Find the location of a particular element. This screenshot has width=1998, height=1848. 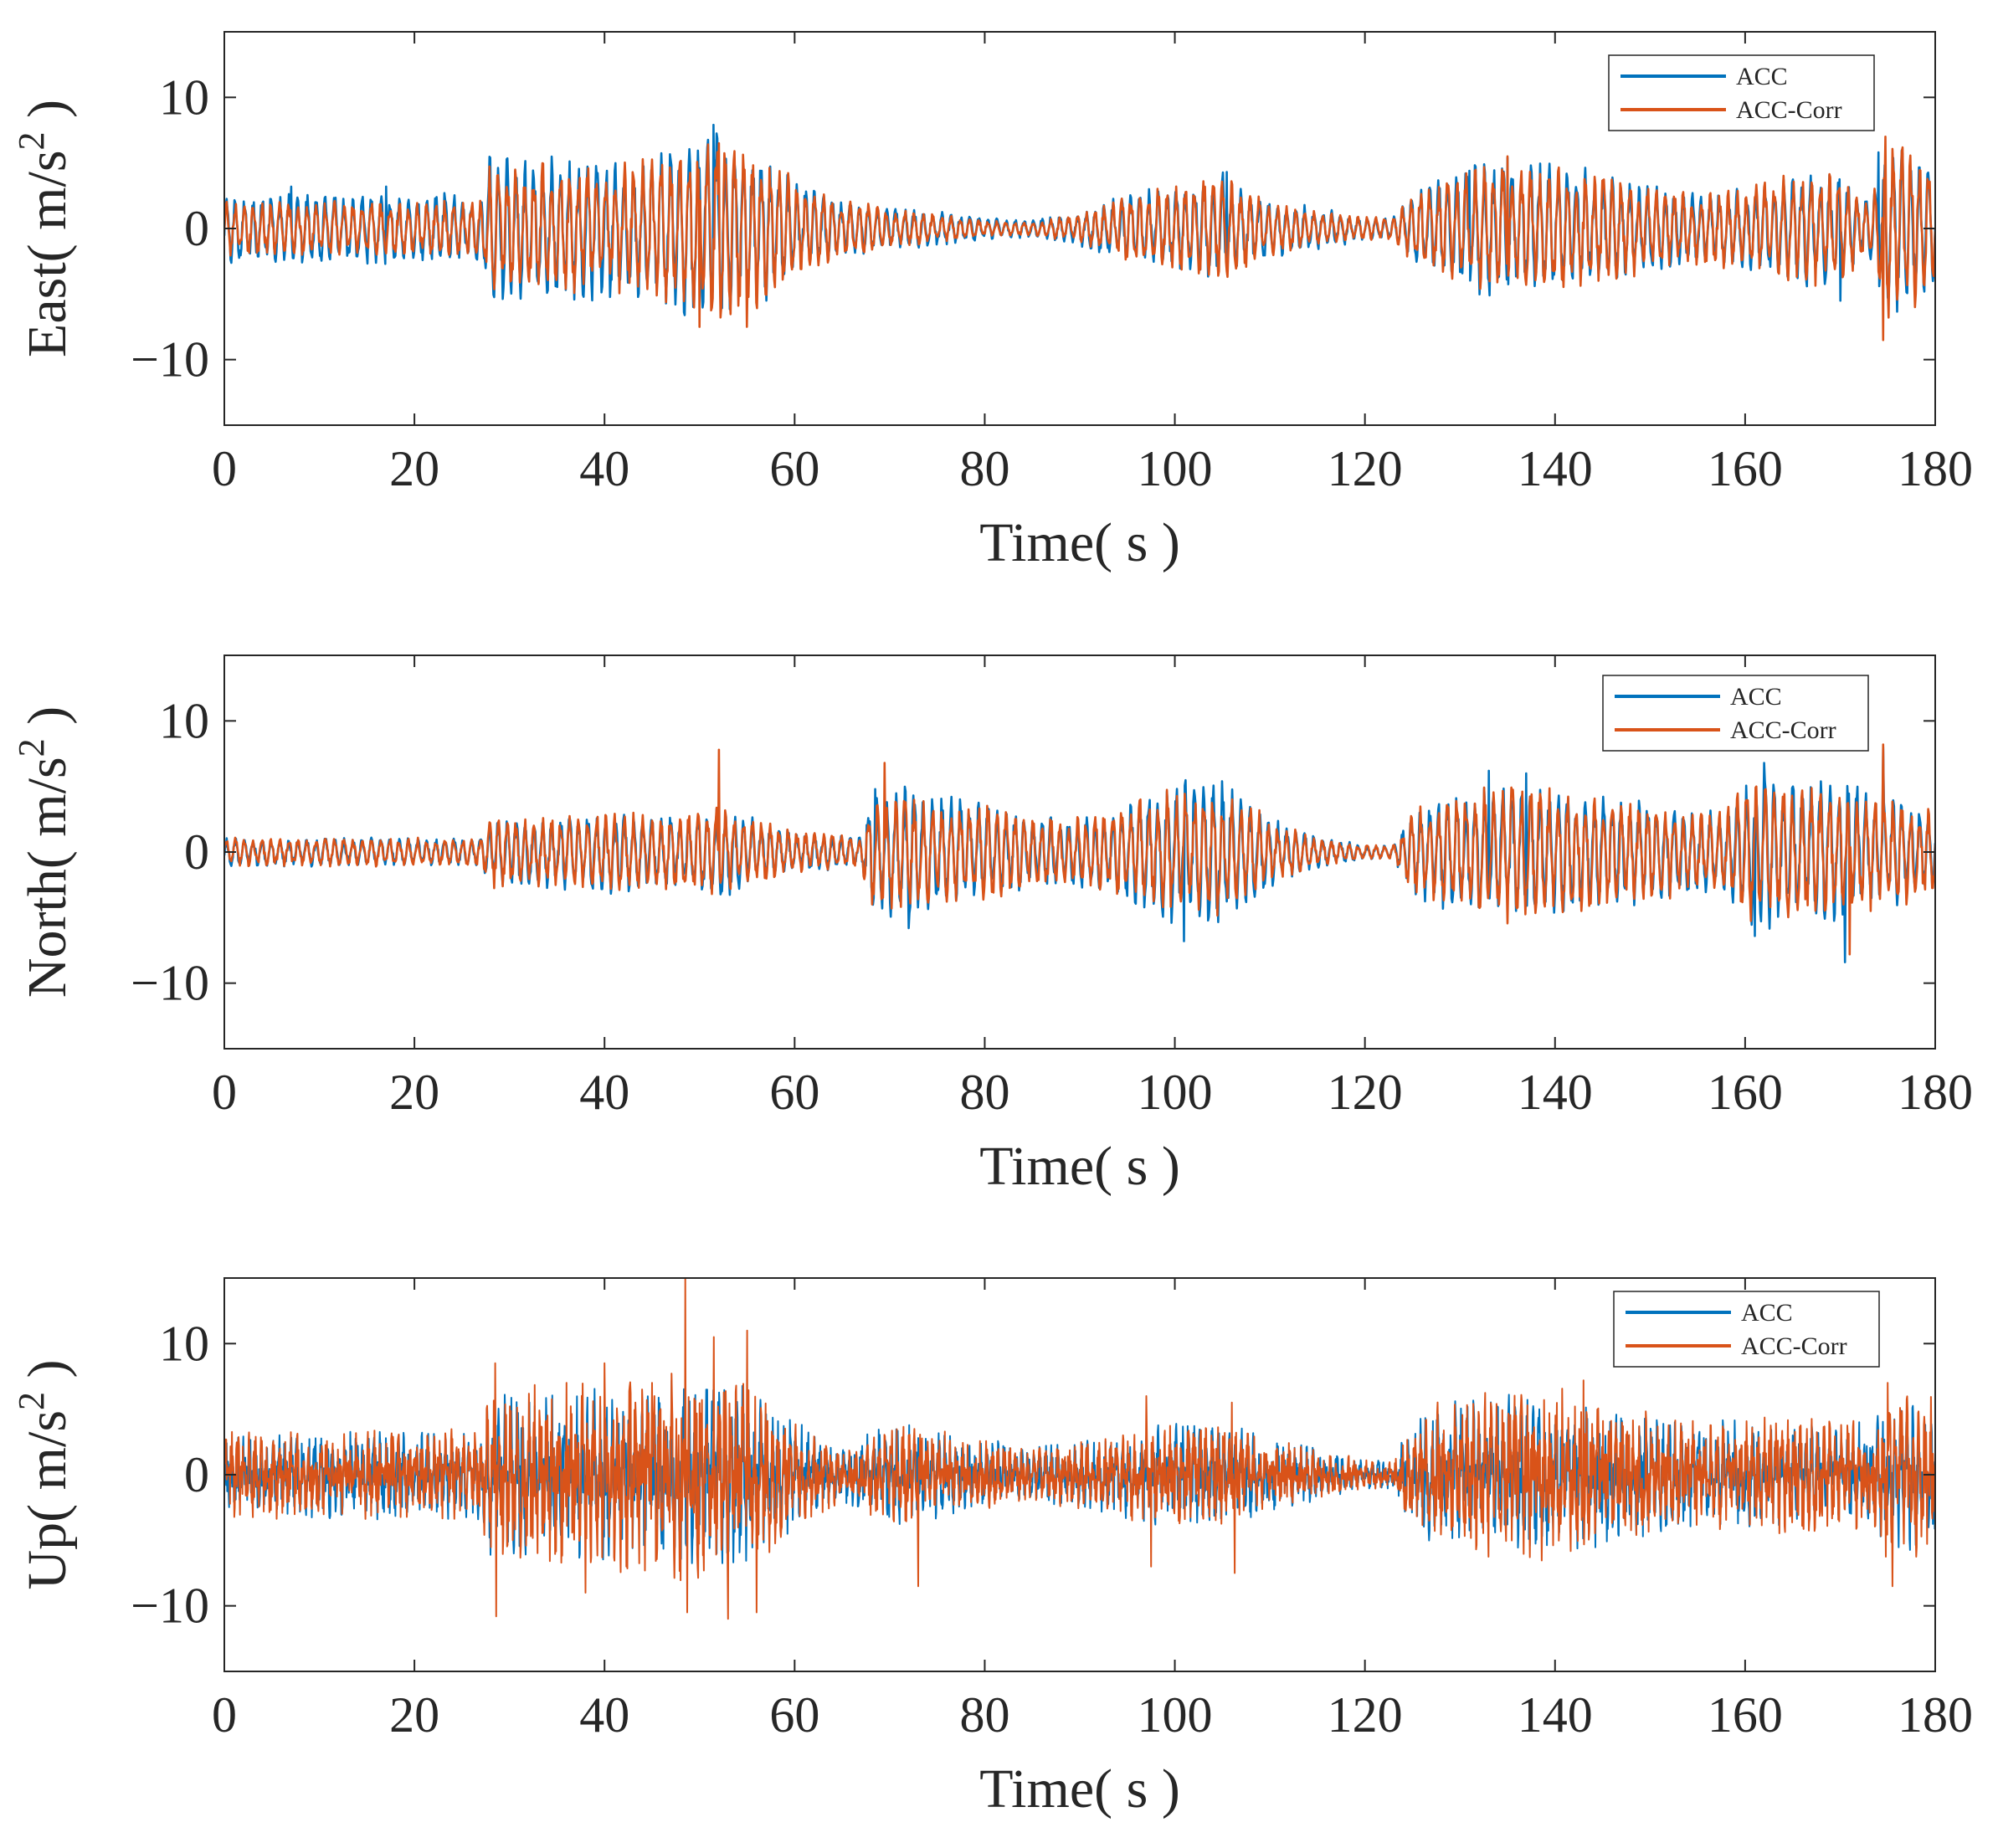

y-axis-label: Up( m/s2 ) is located at coordinates (45, 1475).